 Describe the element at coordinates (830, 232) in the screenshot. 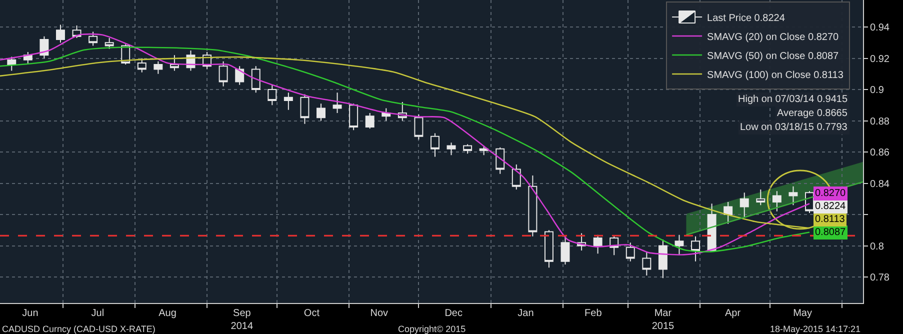

I see `data-label: 0.8087` at that location.